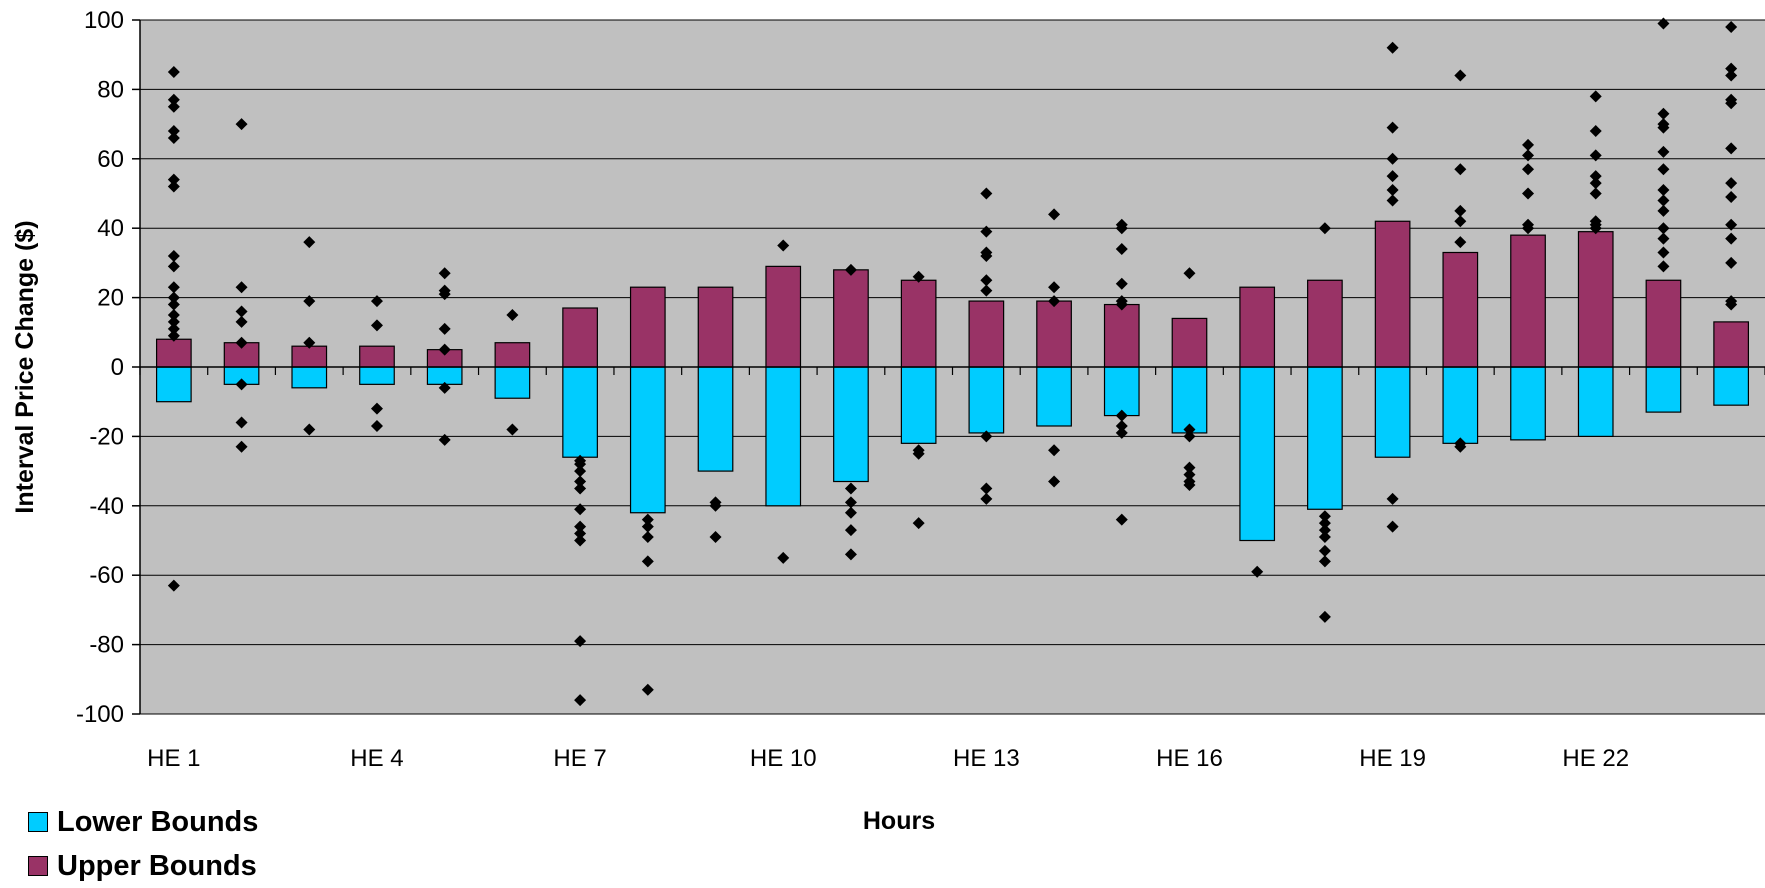 The image size is (1765, 888). Describe the element at coordinates (106, 506) in the screenshot. I see `y-tick-label: -40` at that location.